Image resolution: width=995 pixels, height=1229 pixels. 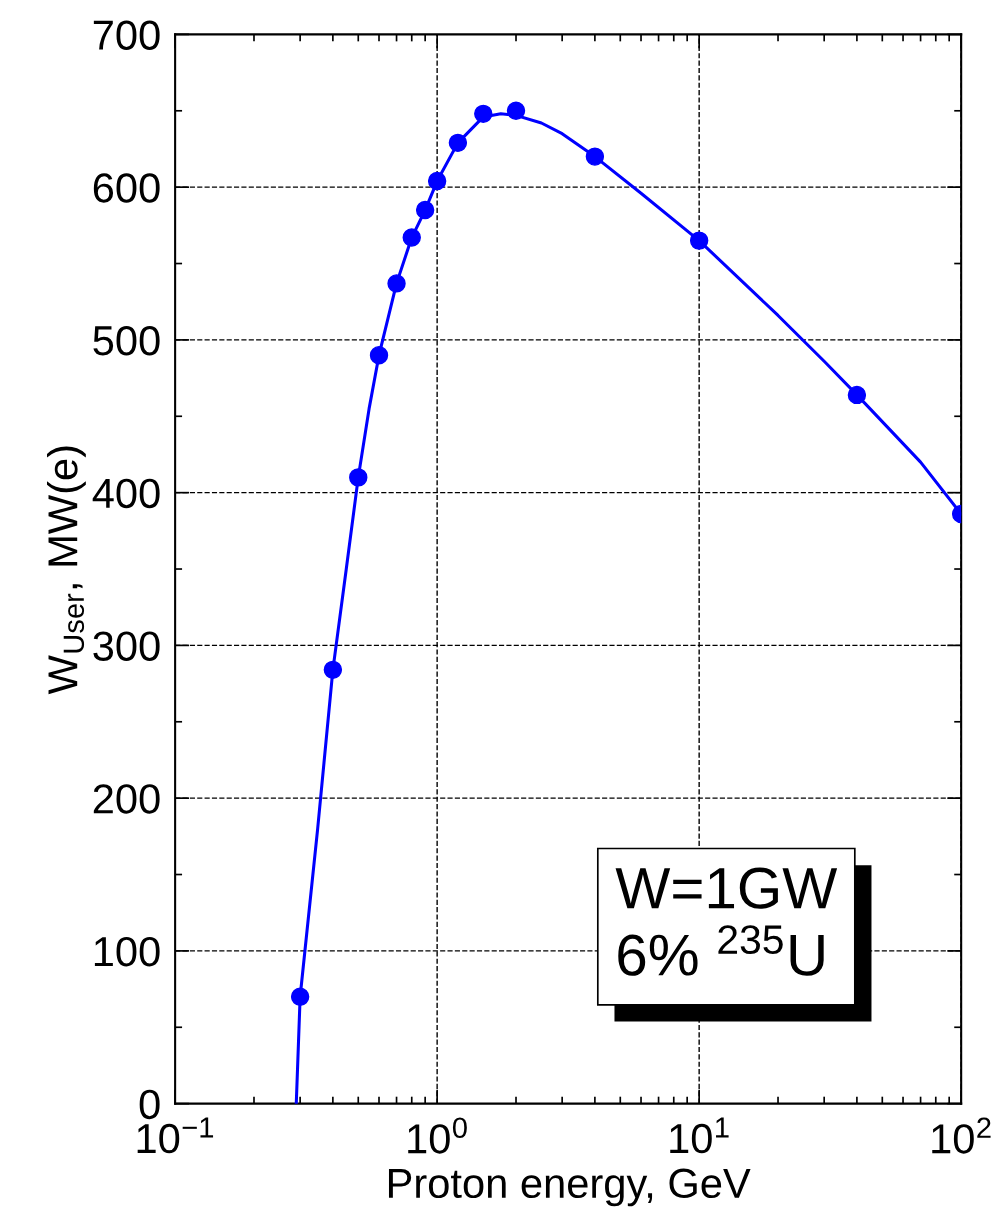 I want to click on y-tick-label: 300, so click(x=126, y=646).